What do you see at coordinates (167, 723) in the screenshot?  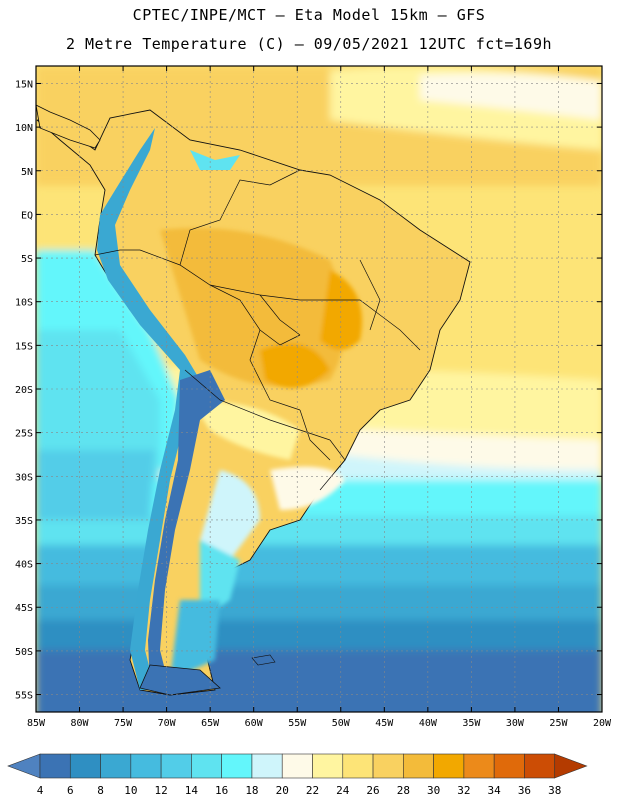 I see `lon-label: 70W` at bounding box center [167, 723].